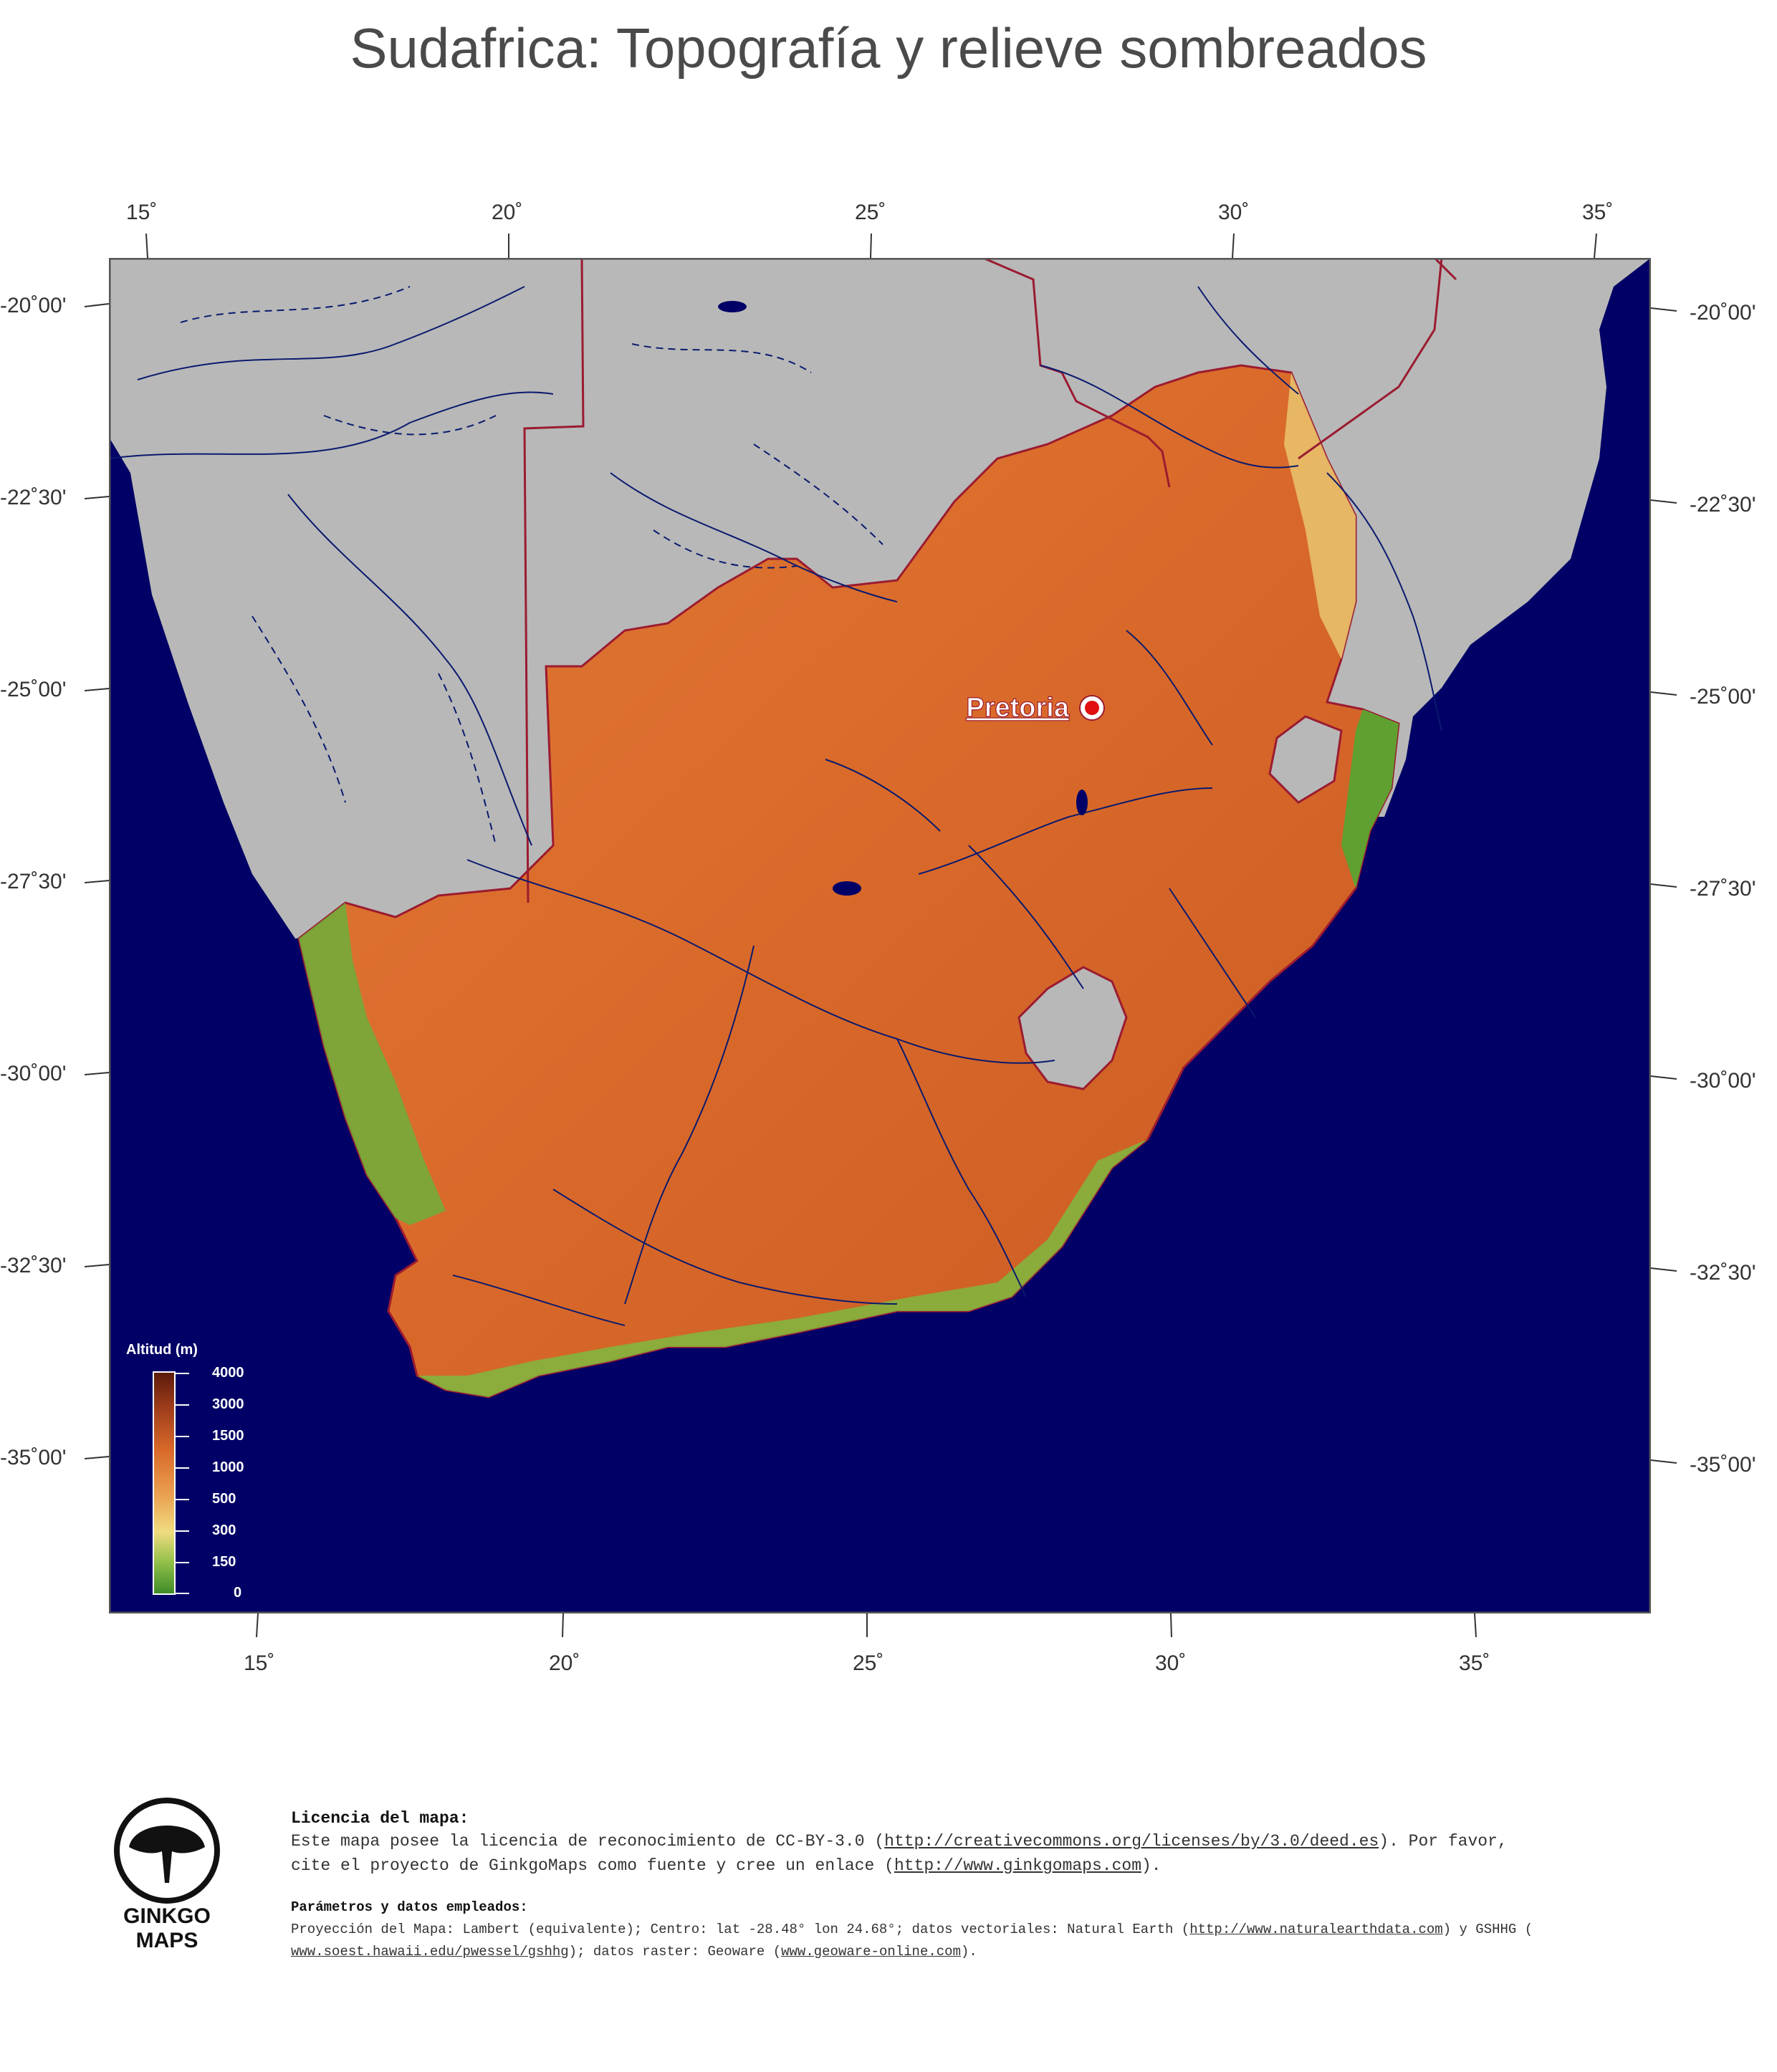 This screenshot has height=2072, width=1777. I want to click on legend-tick: 150, so click(224, 1562).